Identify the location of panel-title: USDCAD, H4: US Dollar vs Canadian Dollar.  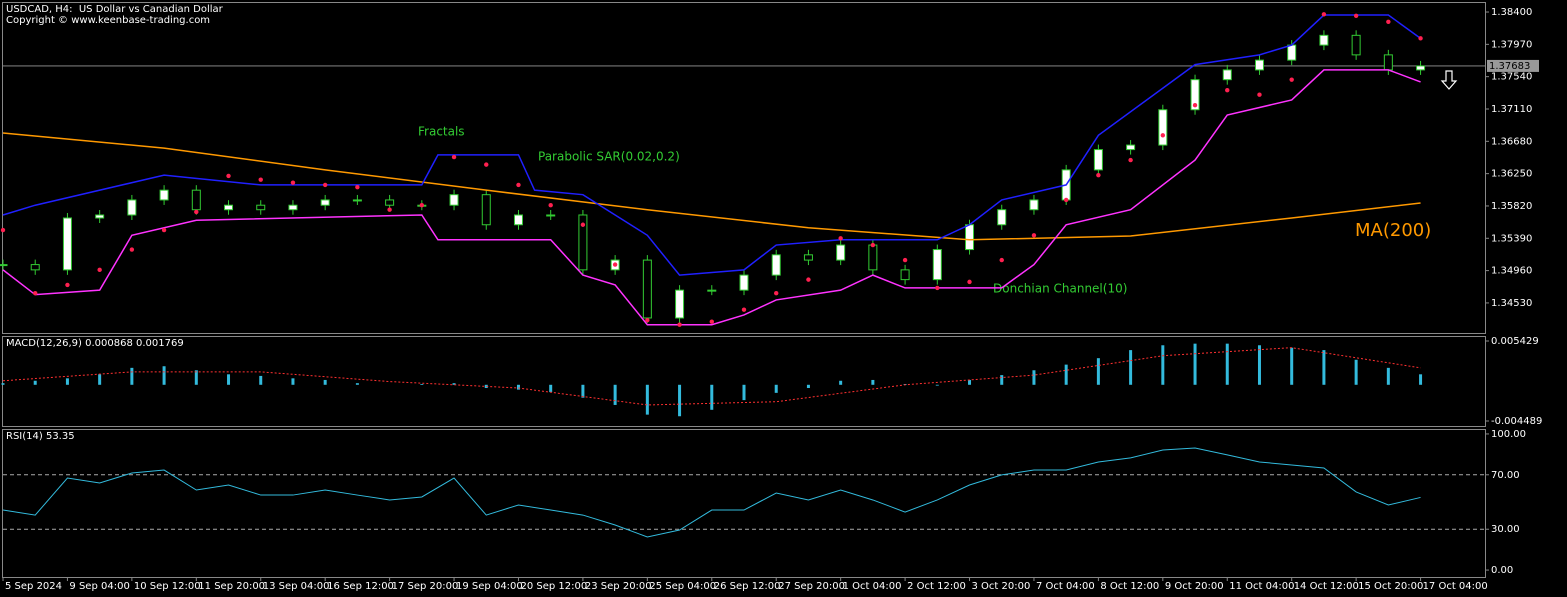
(115, 9).